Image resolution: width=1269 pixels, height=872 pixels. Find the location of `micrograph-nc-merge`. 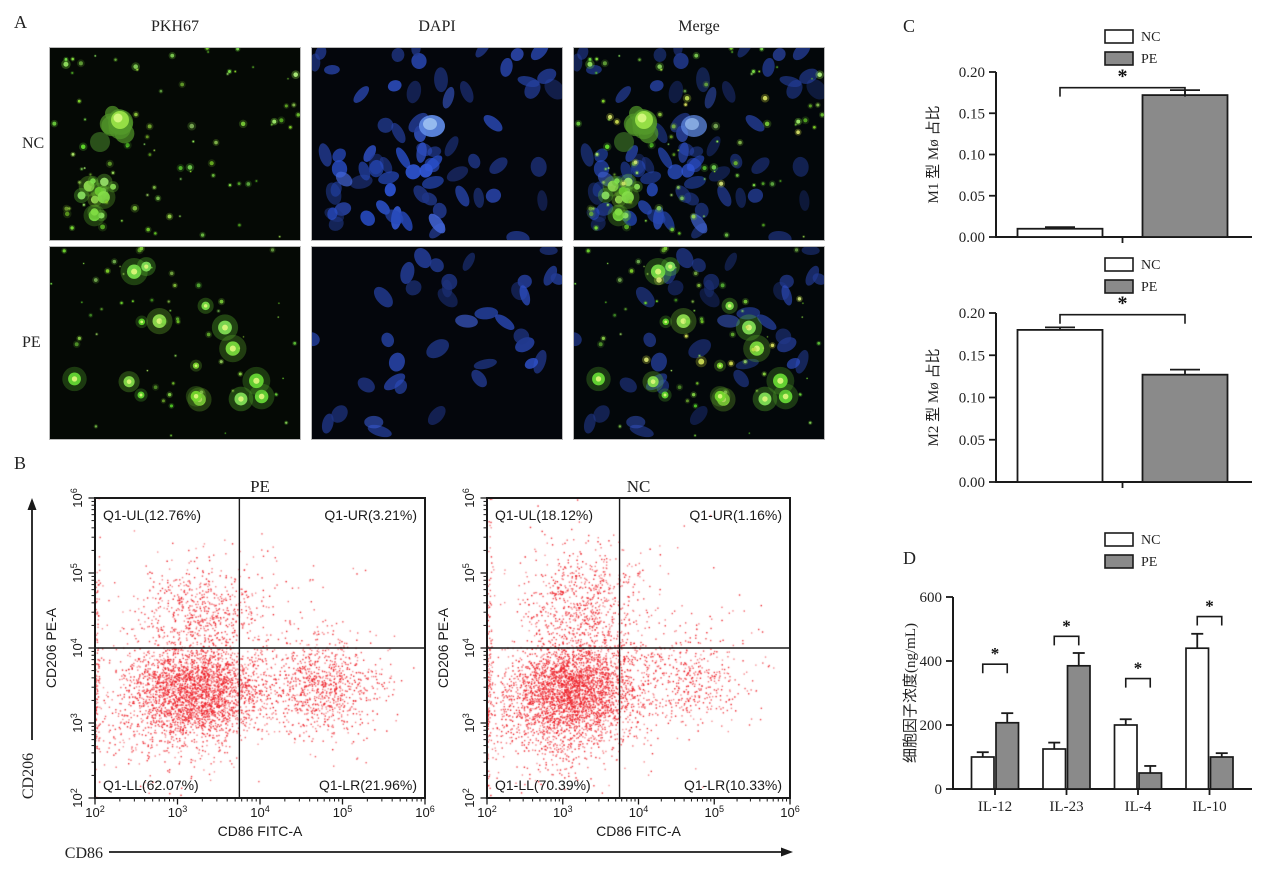

micrograph-nc-merge is located at coordinates (699, 144).